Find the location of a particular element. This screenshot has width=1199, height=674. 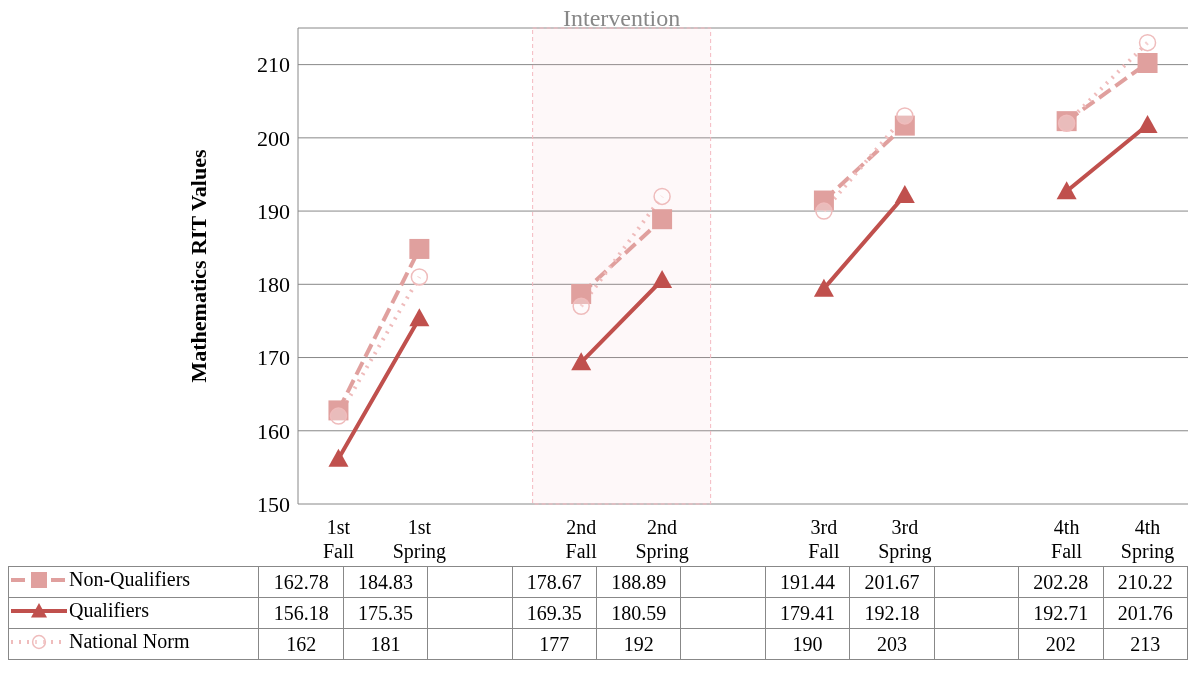

data-label: 192.18 is located at coordinates (892, 613).